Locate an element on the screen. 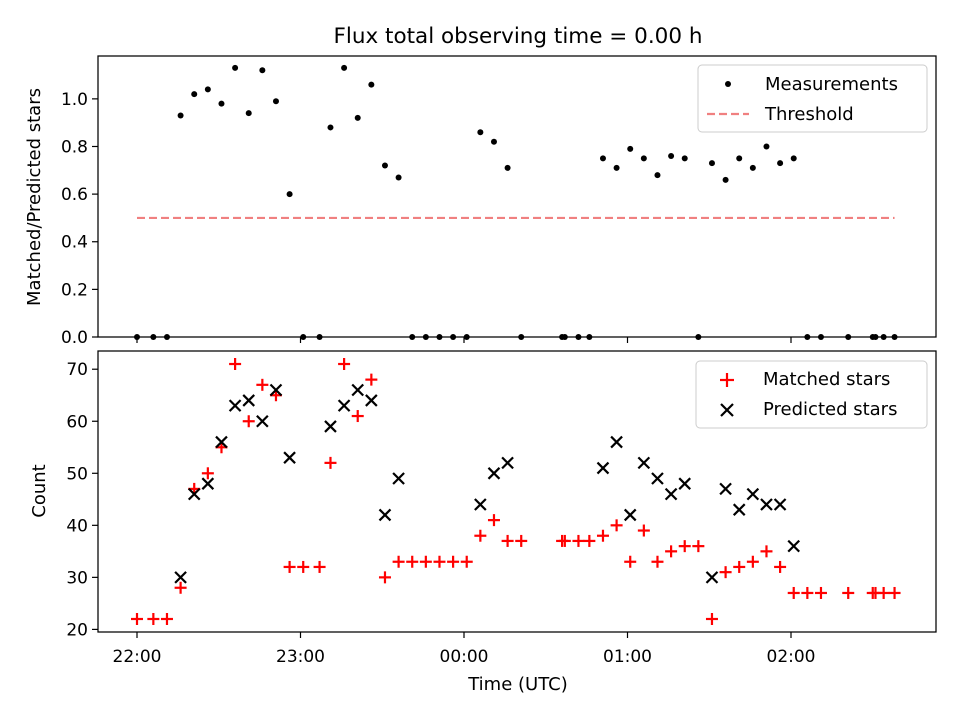  top-ytick-label: 1.0 is located at coordinates (74, 100).